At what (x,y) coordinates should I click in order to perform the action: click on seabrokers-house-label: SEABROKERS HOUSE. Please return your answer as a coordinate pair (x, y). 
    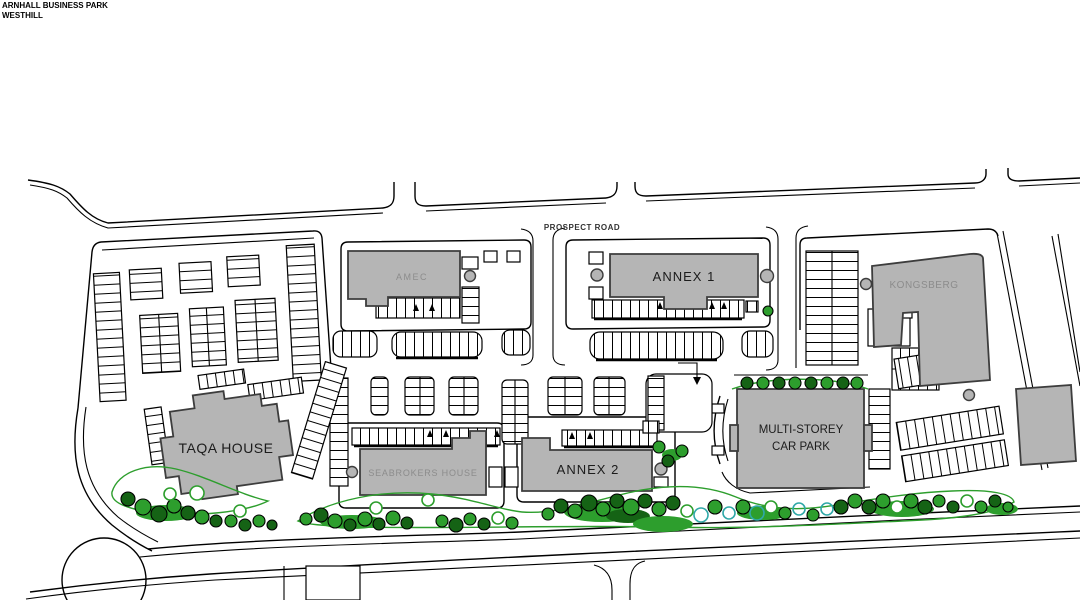
    Looking at the image, I should click on (422, 473).